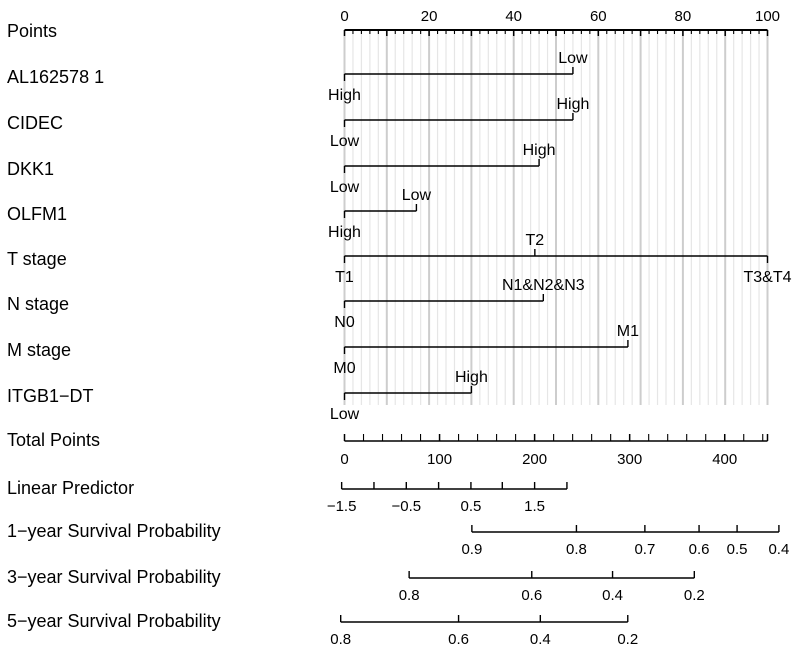 This screenshot has width=800, height=654. I want to click on row-label-points: Points, so click(32, 31).